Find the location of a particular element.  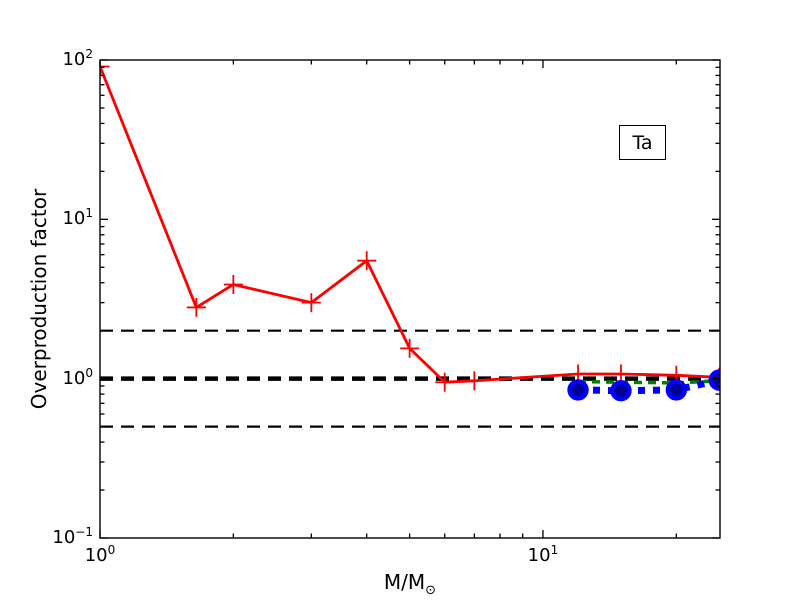

x-axis-title-text: M/M is located at coordinates (404, 582).